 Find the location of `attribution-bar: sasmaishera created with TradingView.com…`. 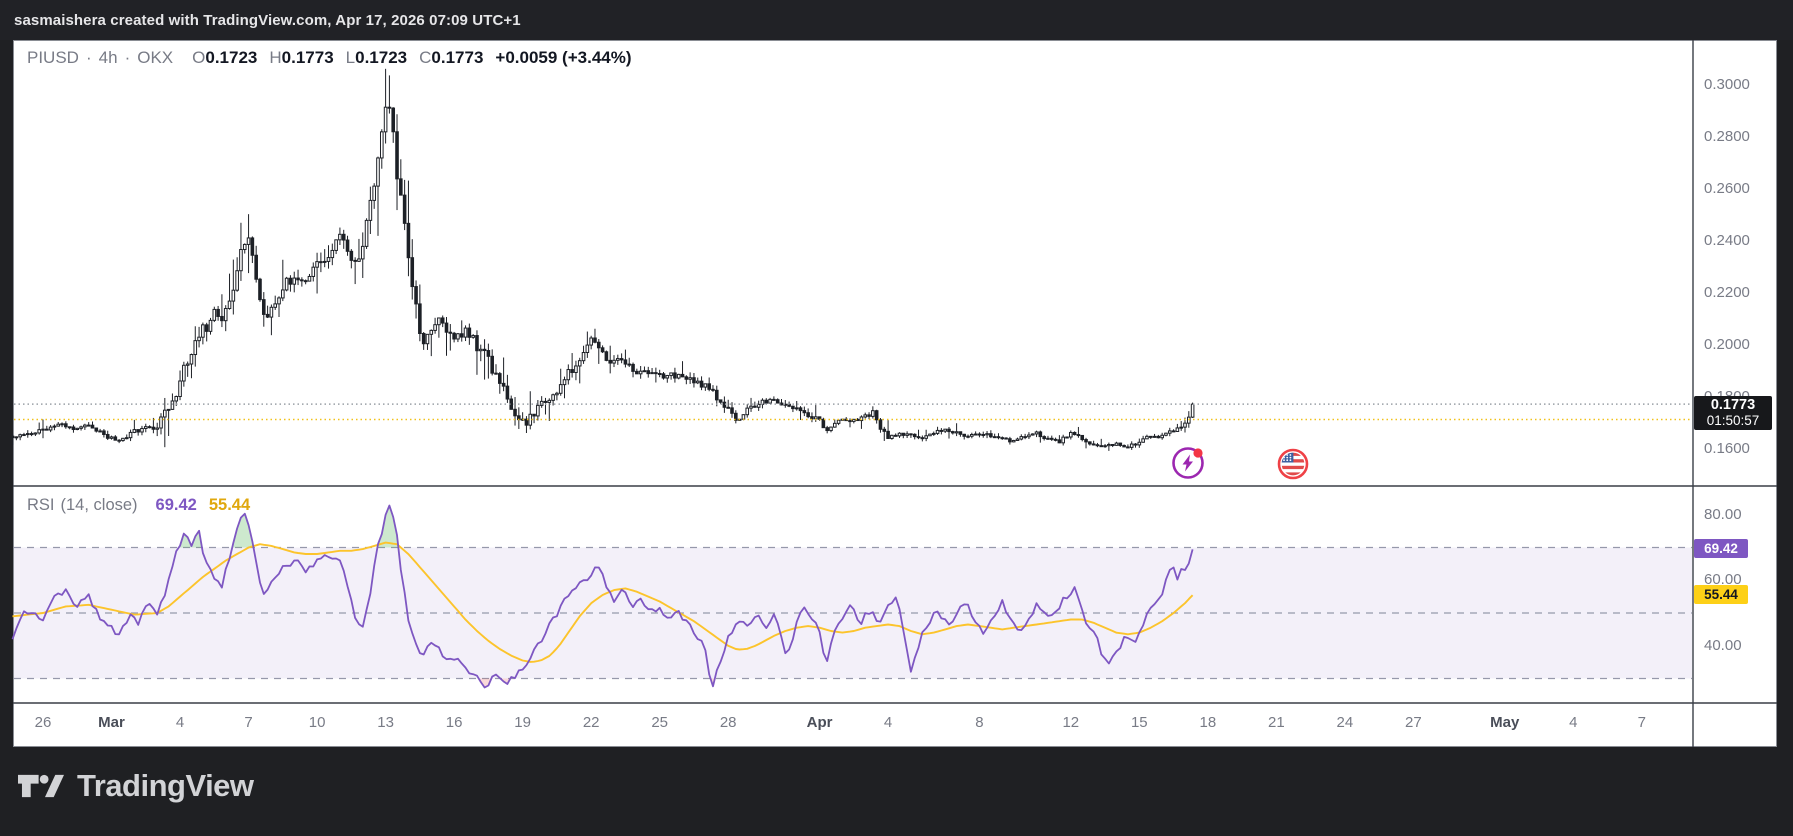

attribution-bar: sasmaishera created with TradingView.com… is located at coordinates (896, 20).